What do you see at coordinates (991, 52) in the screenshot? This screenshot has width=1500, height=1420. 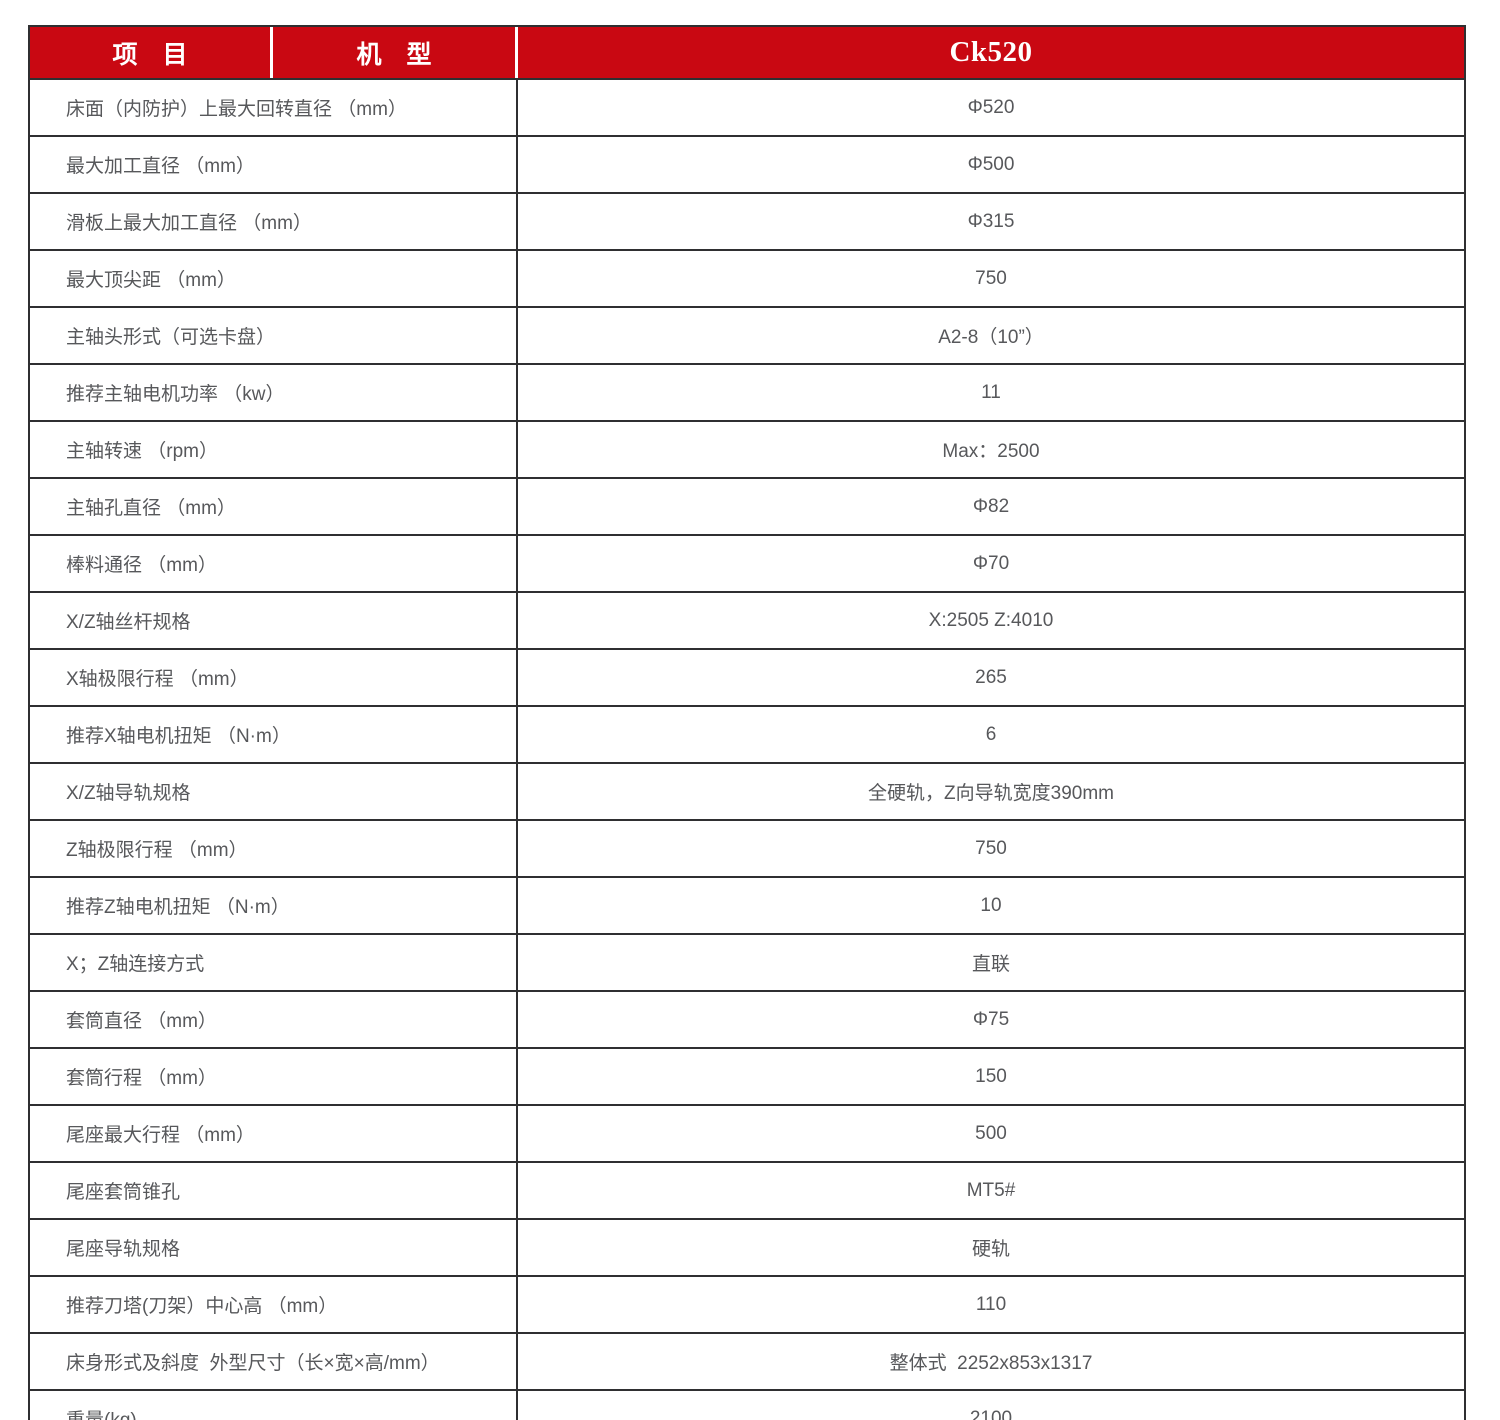 I see `header-cell-model-name: Ck520` at bounding box center [991, 52].